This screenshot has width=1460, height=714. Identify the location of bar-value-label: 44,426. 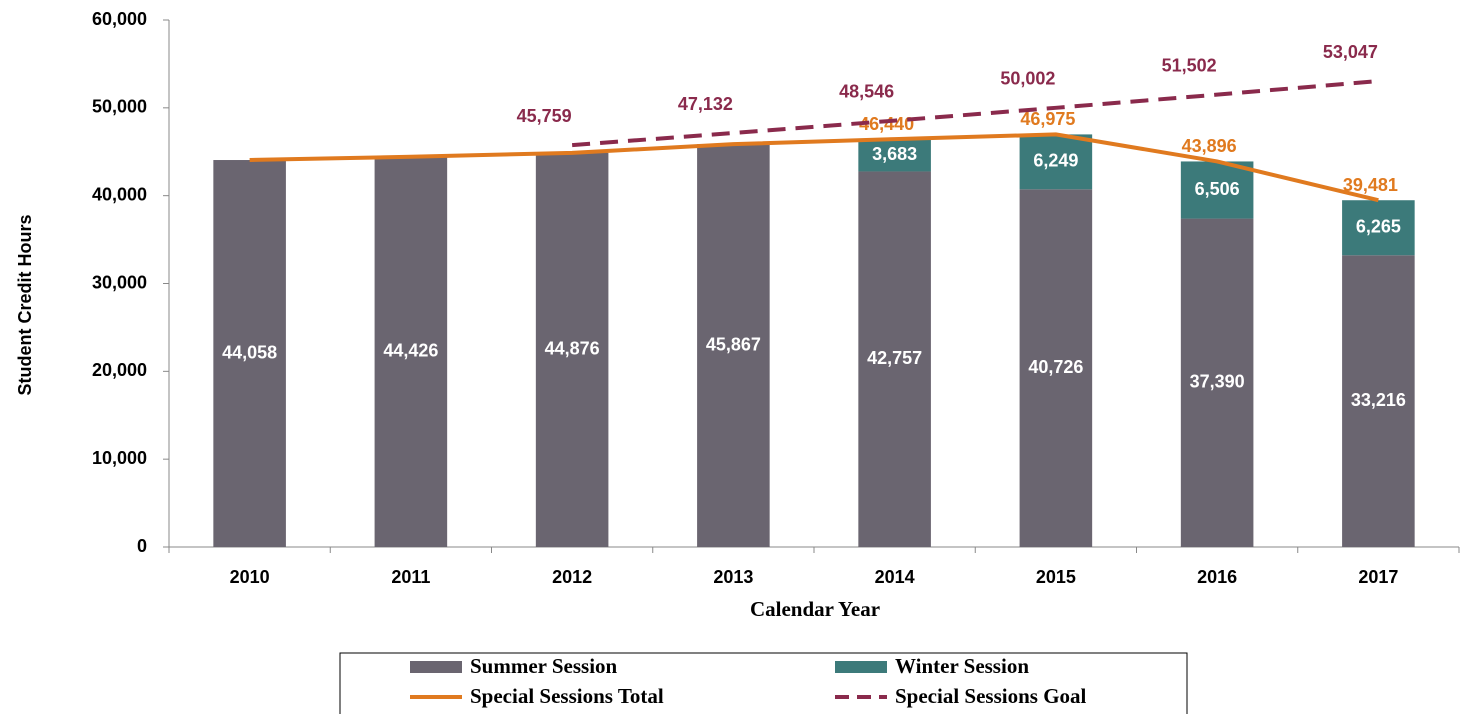
(410, 351).